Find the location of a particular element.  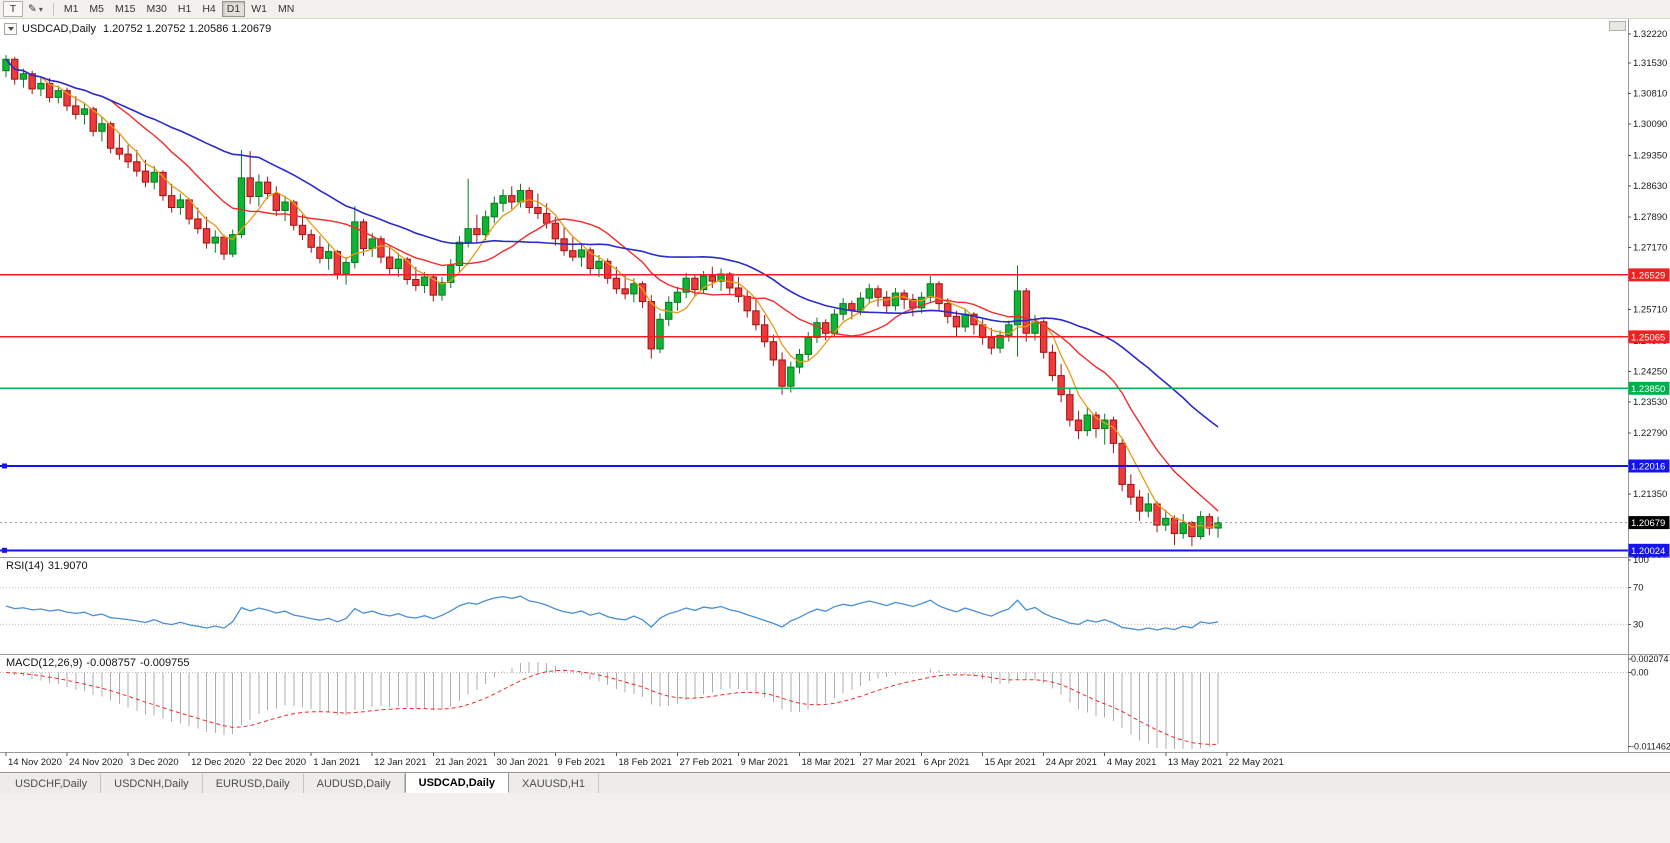

rsi-line is located at coordinates (612, 613).